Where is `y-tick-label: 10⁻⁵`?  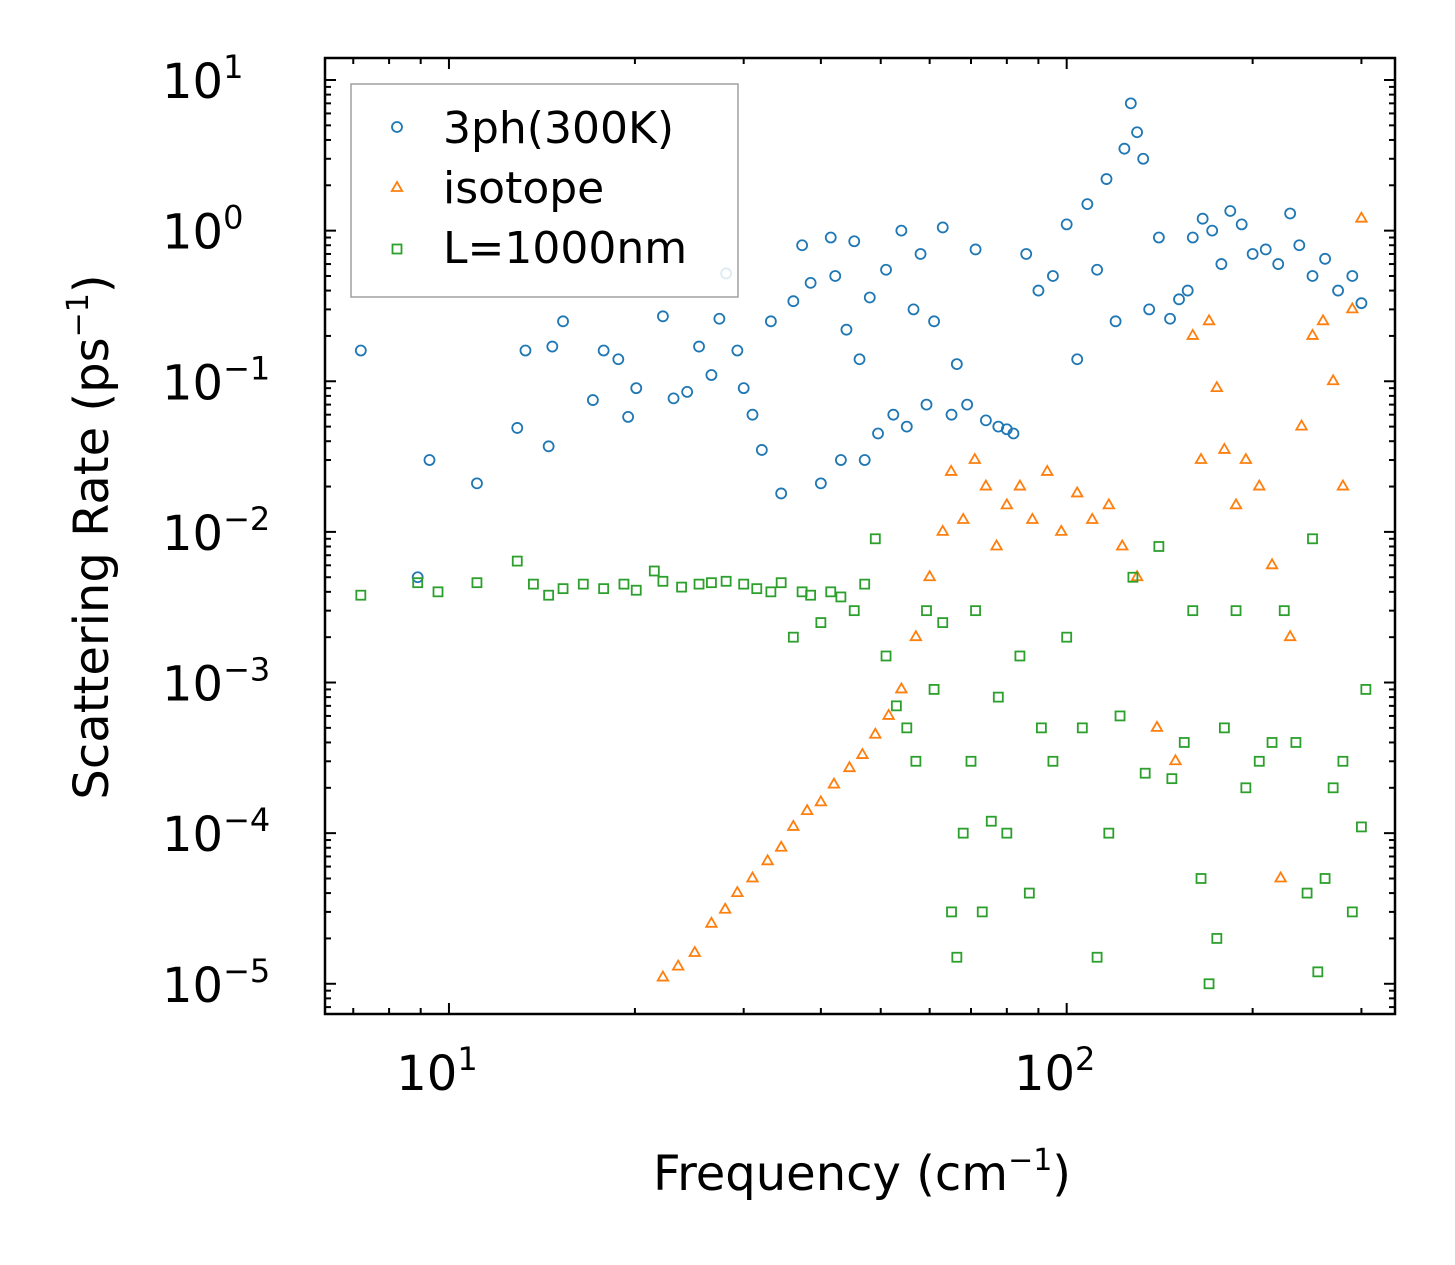 y-tick-label: 10⁻⁵ is located at coordinates (216, 983).